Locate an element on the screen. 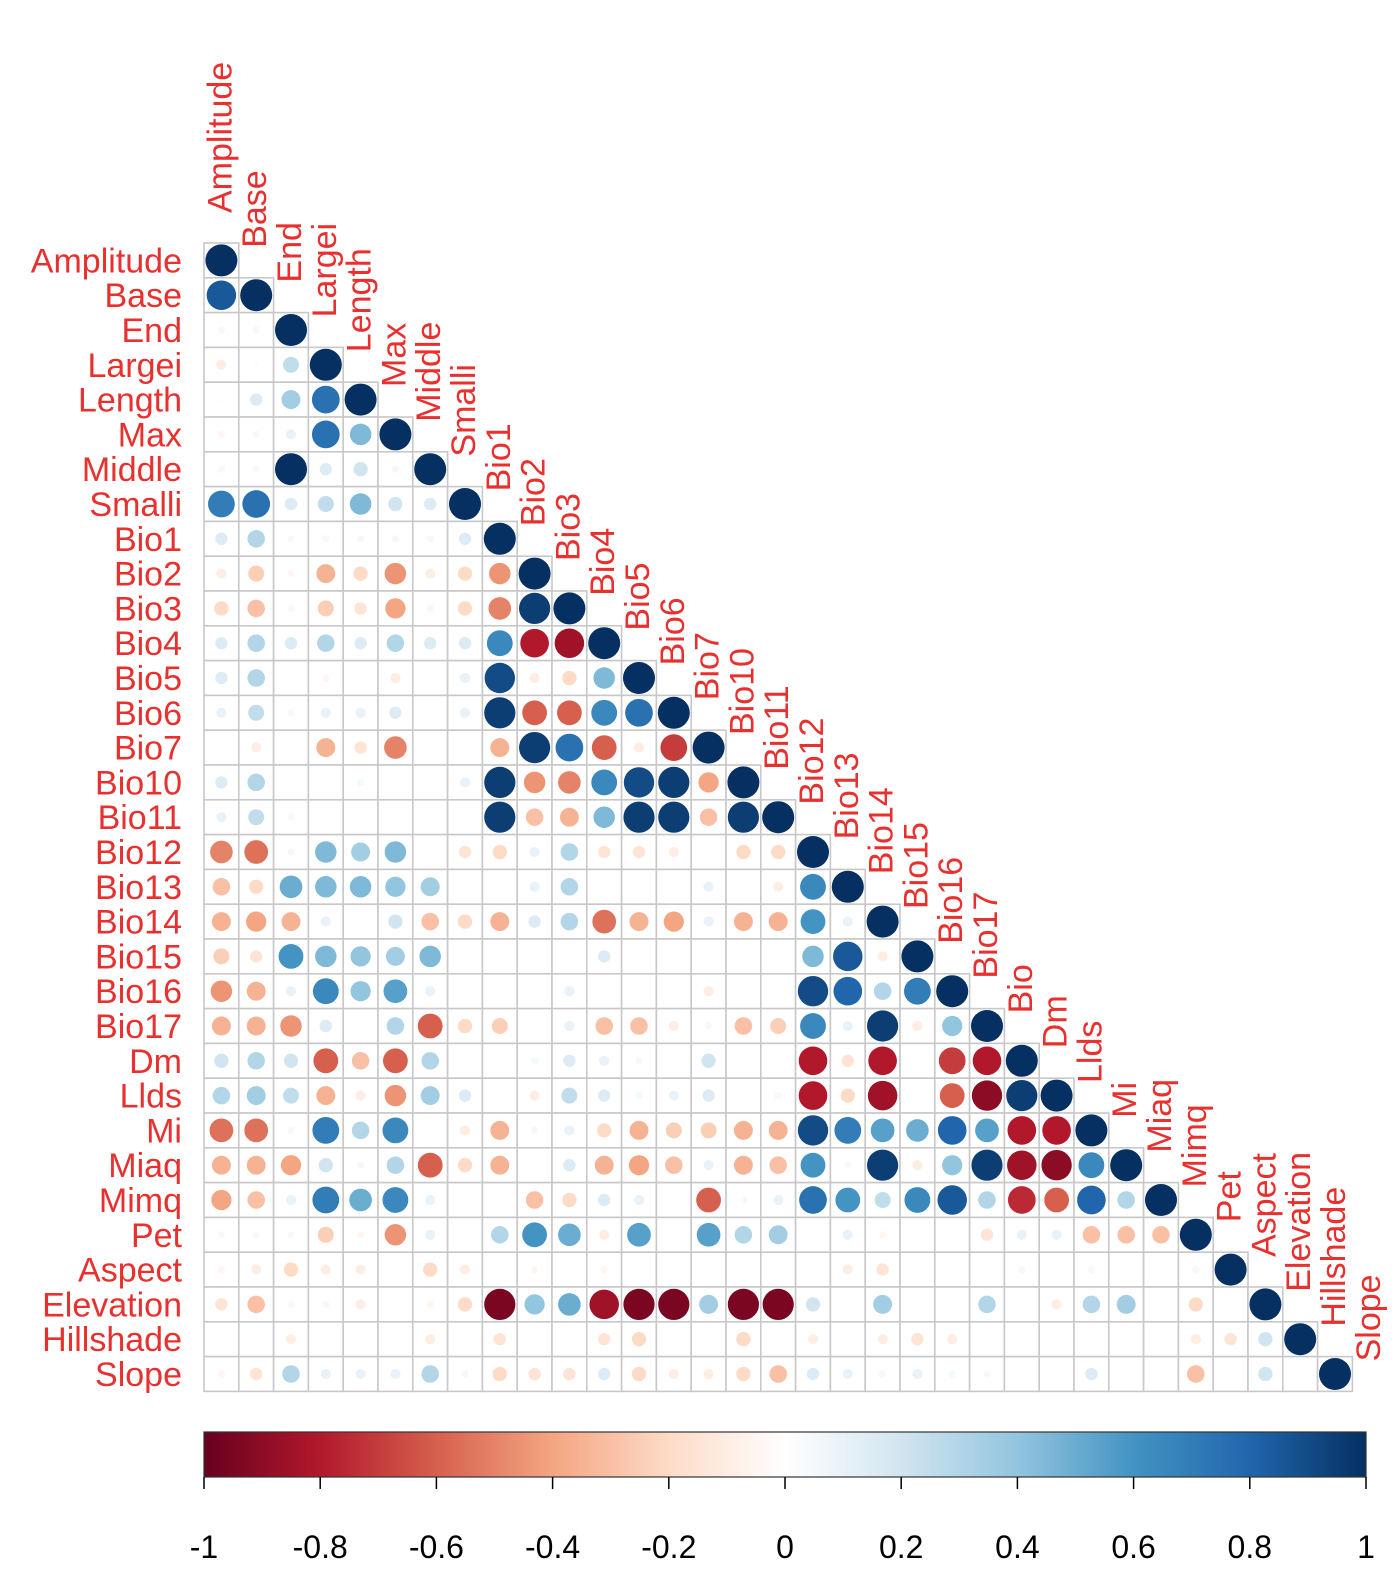 The height and width of the screenshot is (1570, 1398). column-label: Bio12 is located at coordinates (812, 761).